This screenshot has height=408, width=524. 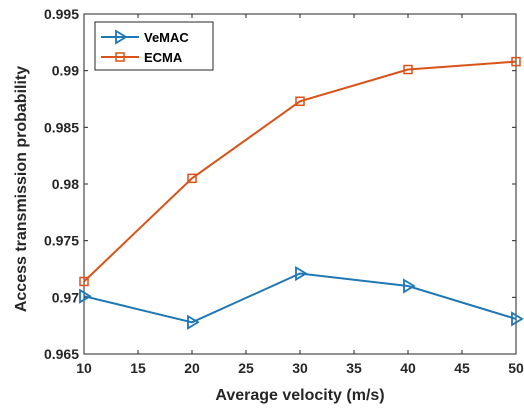 What do you see at coordinates (300, 298) in the screenshot?
I see `series-line-vemac` at bounding box center [300, 298].